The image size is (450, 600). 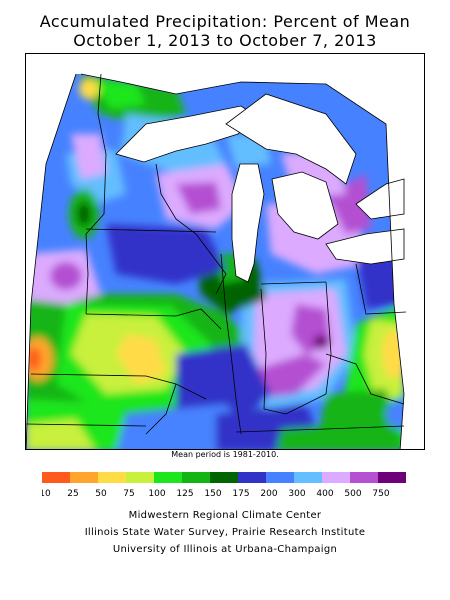 I want to click on legend-label: 100, so click(x=156, y=494).